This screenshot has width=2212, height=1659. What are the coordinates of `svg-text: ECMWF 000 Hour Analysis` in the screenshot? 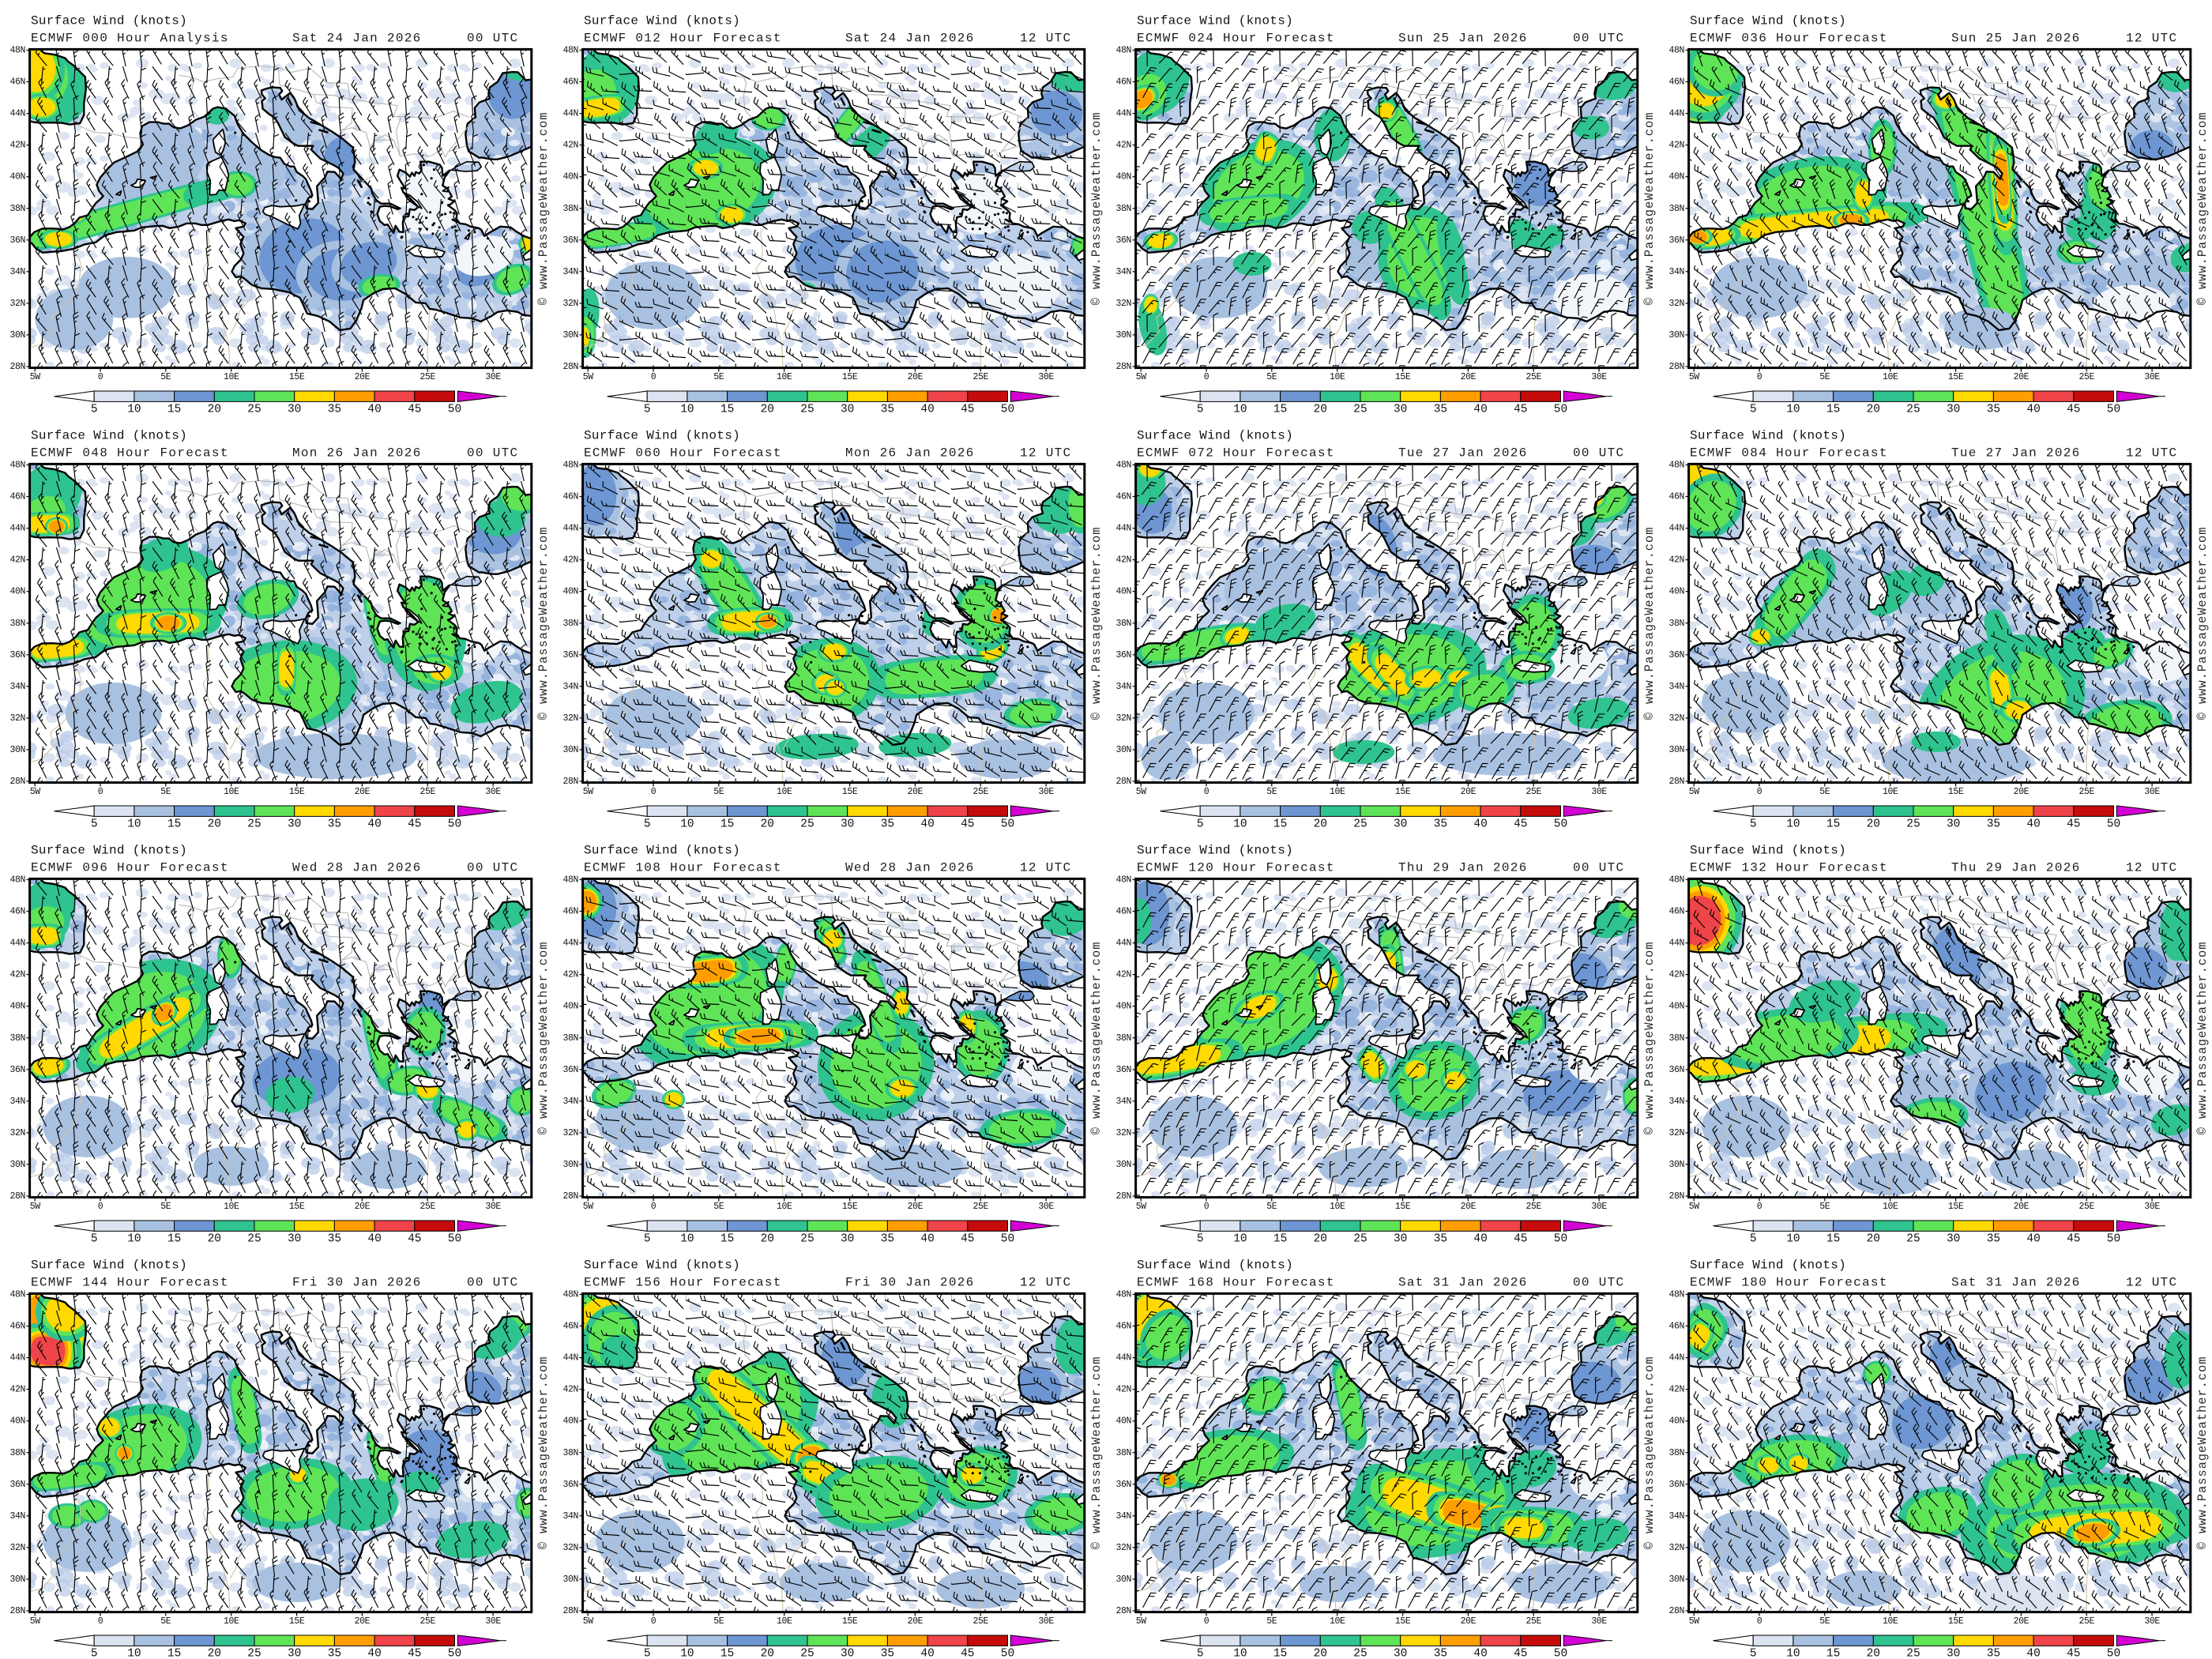 It's located at (130, 39).